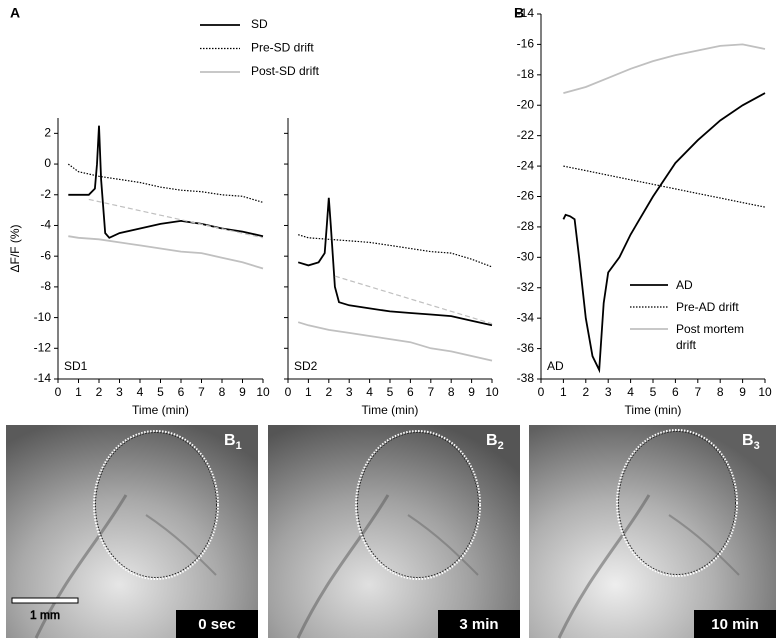 This screenshot has width=782, height=643. I want to click on y-tick-label: -12, so click(43, 347).